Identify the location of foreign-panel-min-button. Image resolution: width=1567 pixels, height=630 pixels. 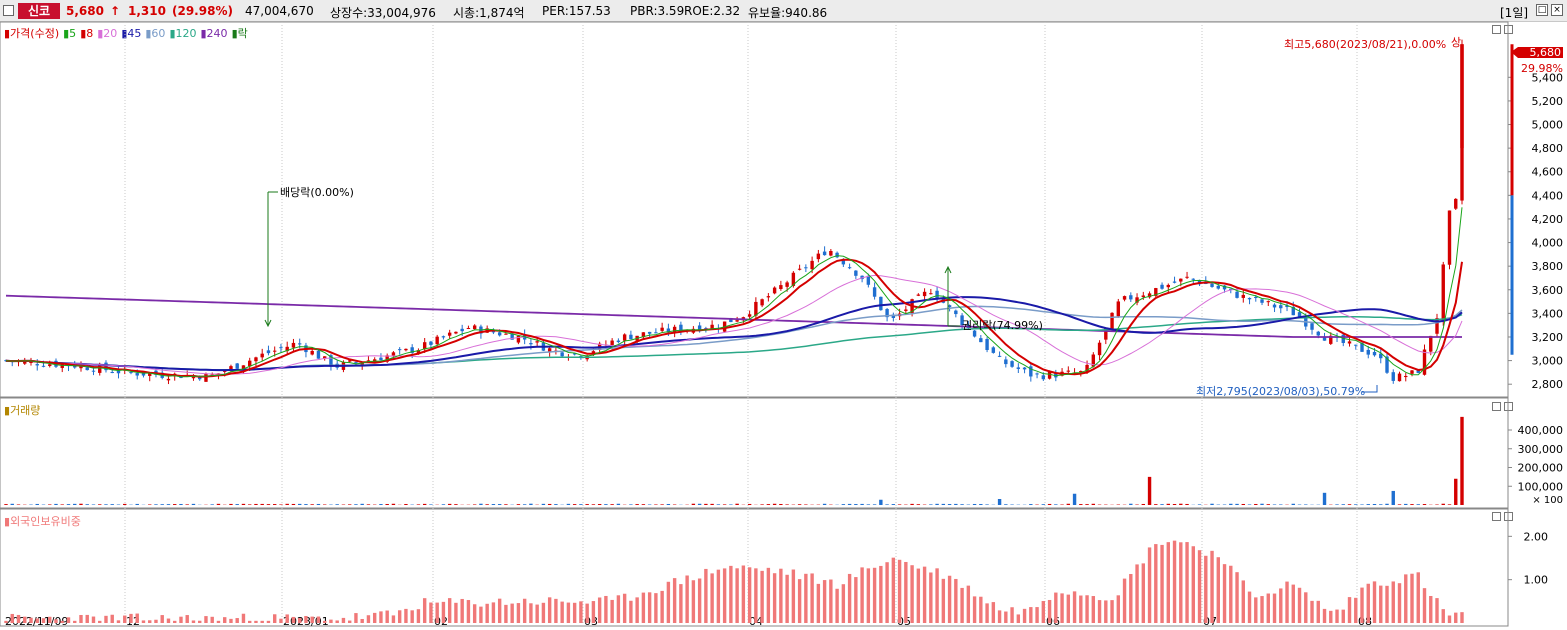
(1496, 516).